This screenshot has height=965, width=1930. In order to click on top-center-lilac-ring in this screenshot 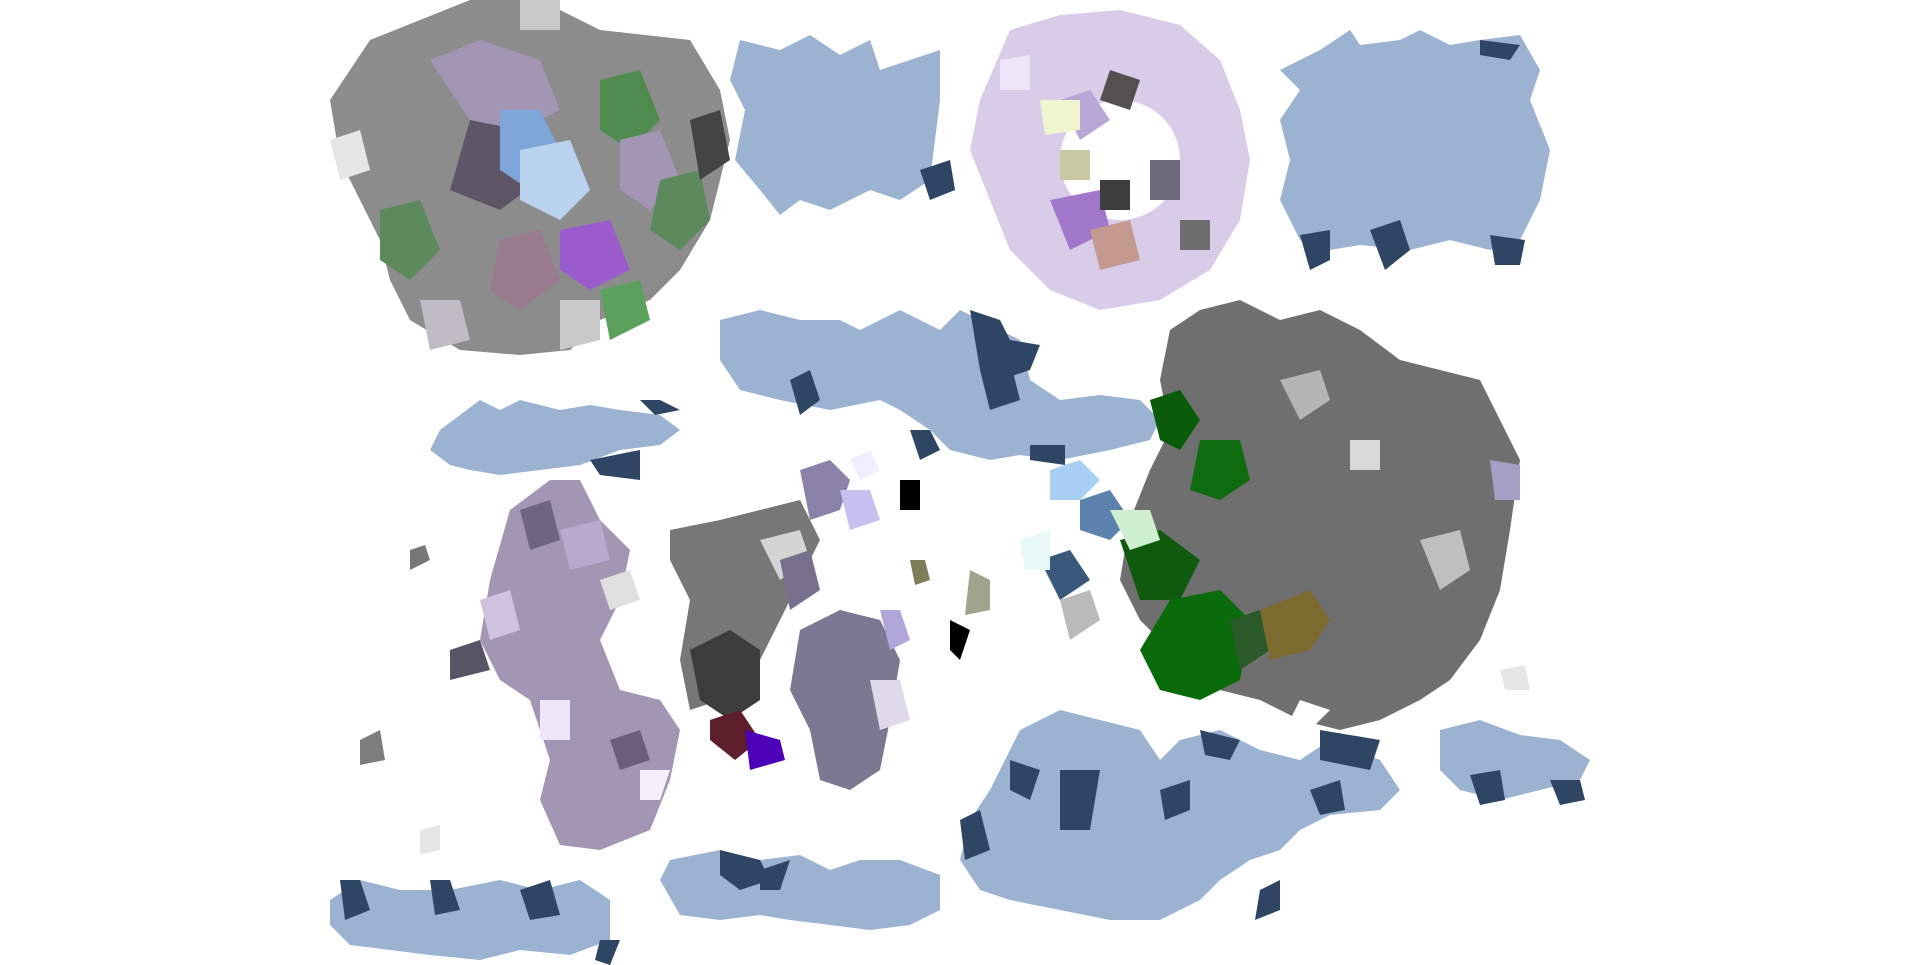, I will do `click(1110, 160)`.